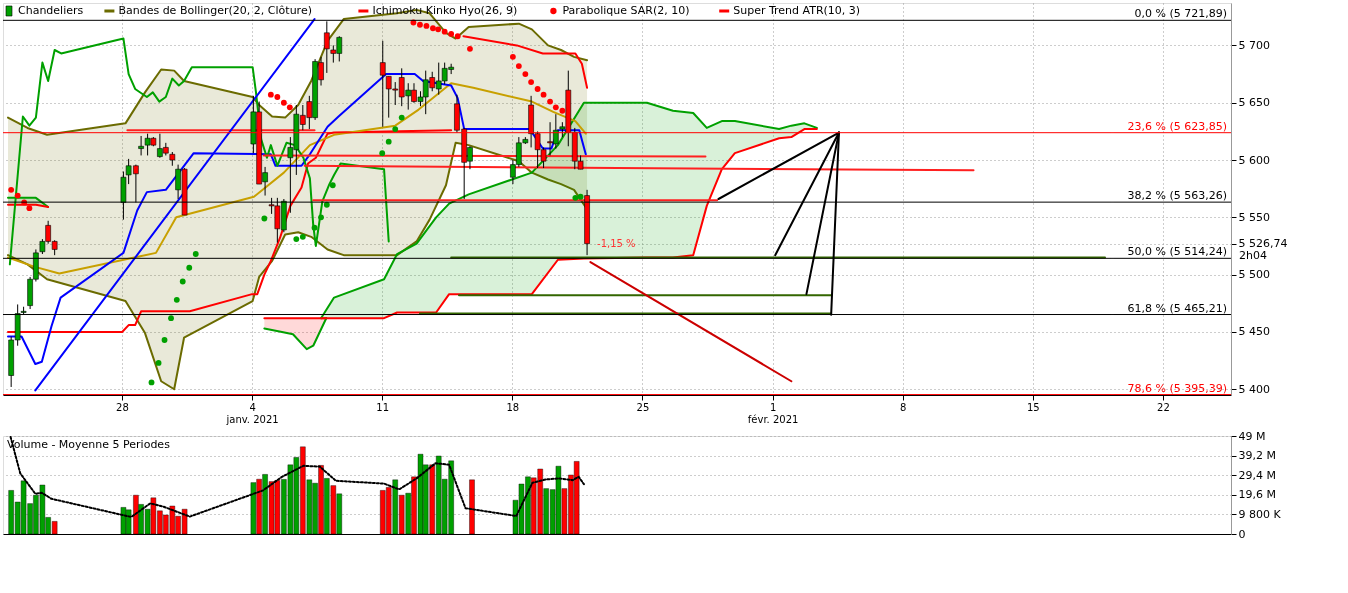 This screenshot has height=593, width=1348. What do you see at coordinates (626, 10) in the screenshot?
I see `legend-label: Parabolique SAR(2, 10)` at bounding box center [626, 10].